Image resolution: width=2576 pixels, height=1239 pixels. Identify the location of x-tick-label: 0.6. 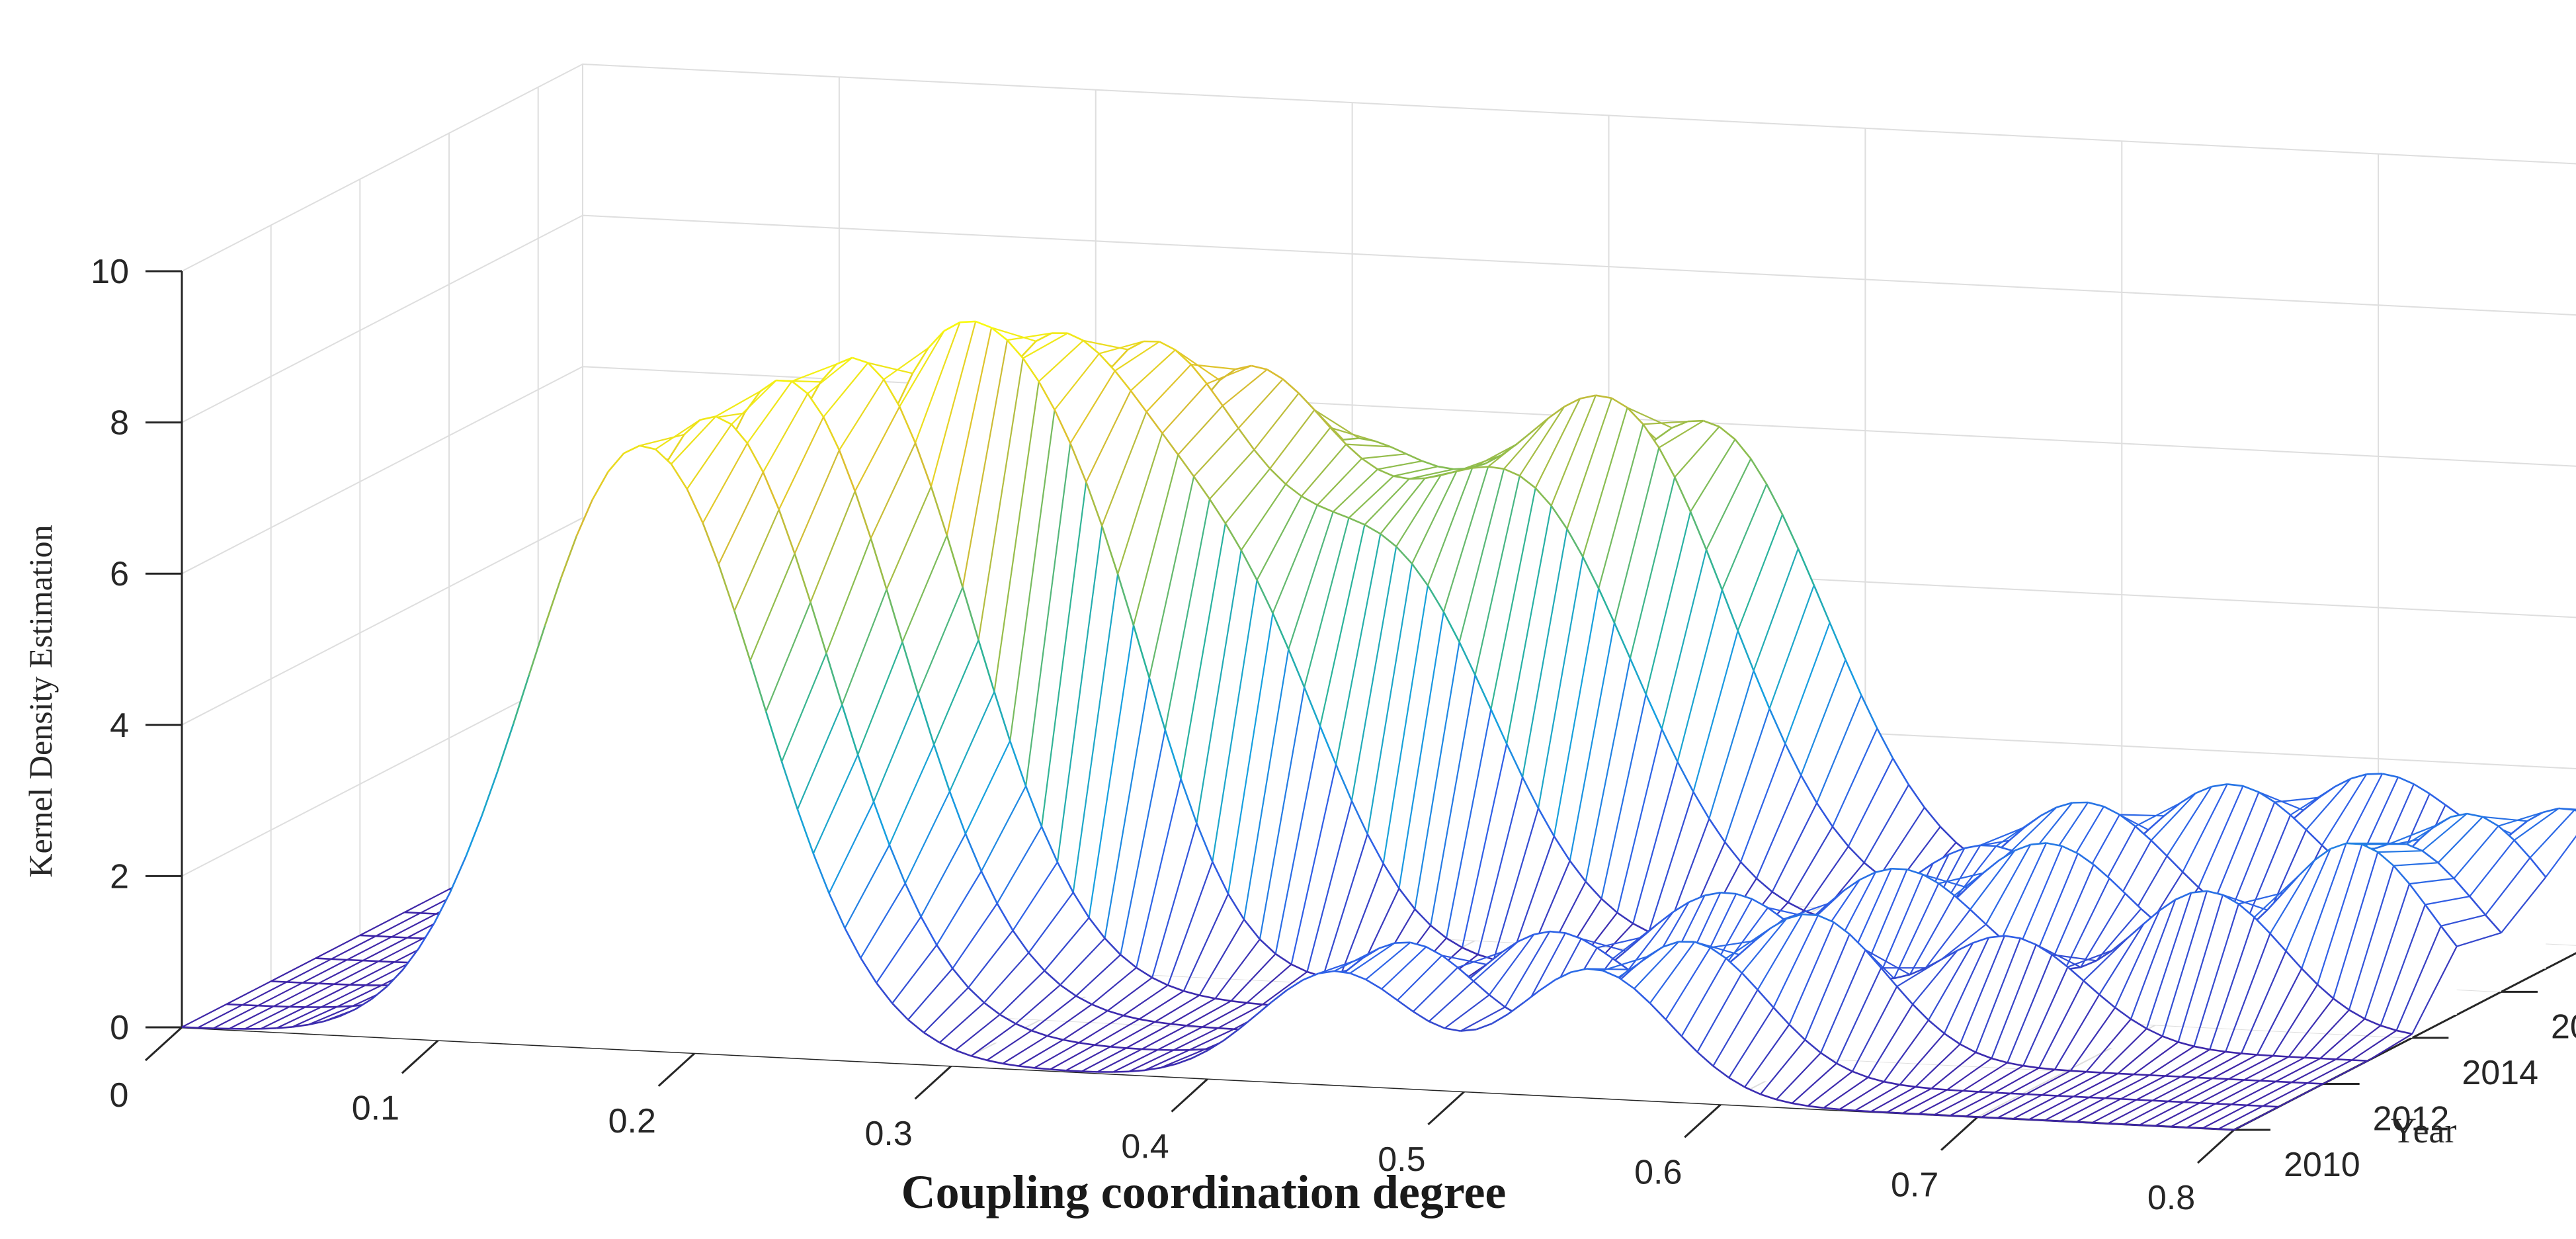
(1658, 1172).